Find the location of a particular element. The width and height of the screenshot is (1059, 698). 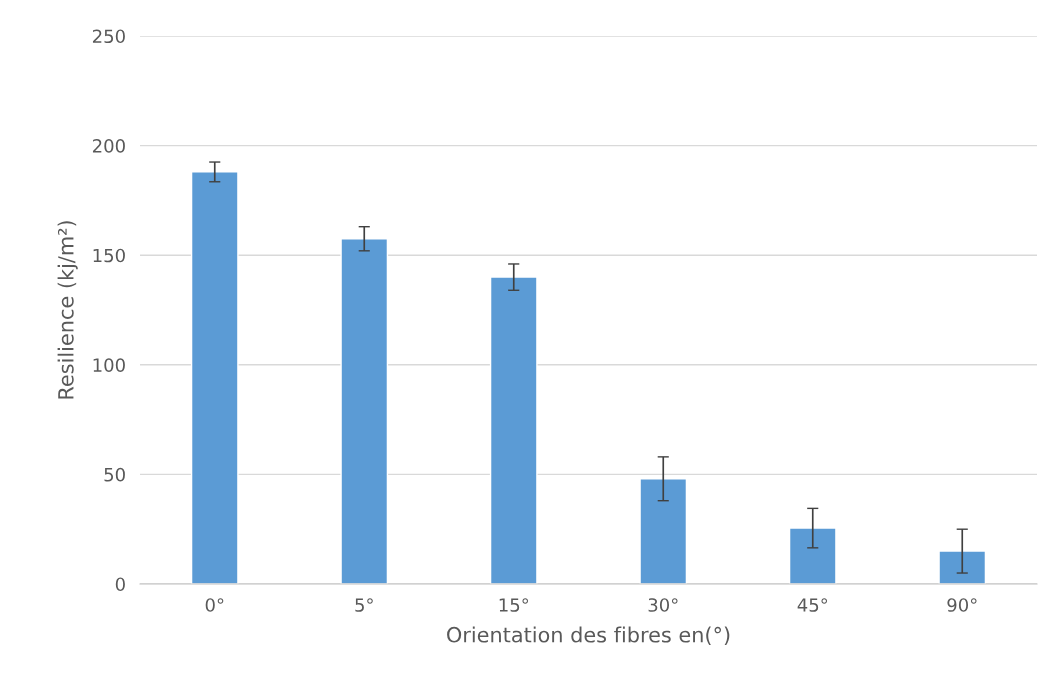

y-tick-label: 200 is located at coordinates (108, 146).